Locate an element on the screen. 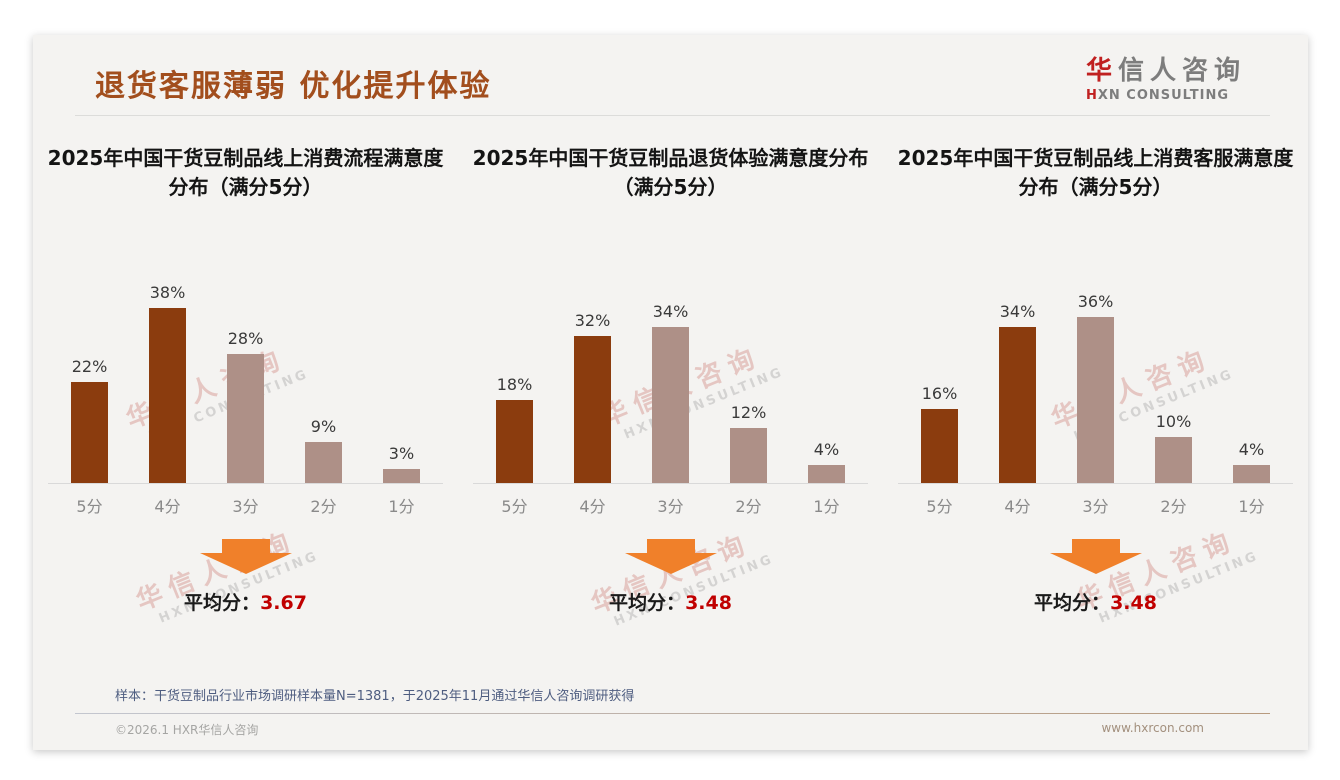 The image size is (1340, 780). logo-chinese-text: 华信人咨询 is located at coordinates (1166, 71).